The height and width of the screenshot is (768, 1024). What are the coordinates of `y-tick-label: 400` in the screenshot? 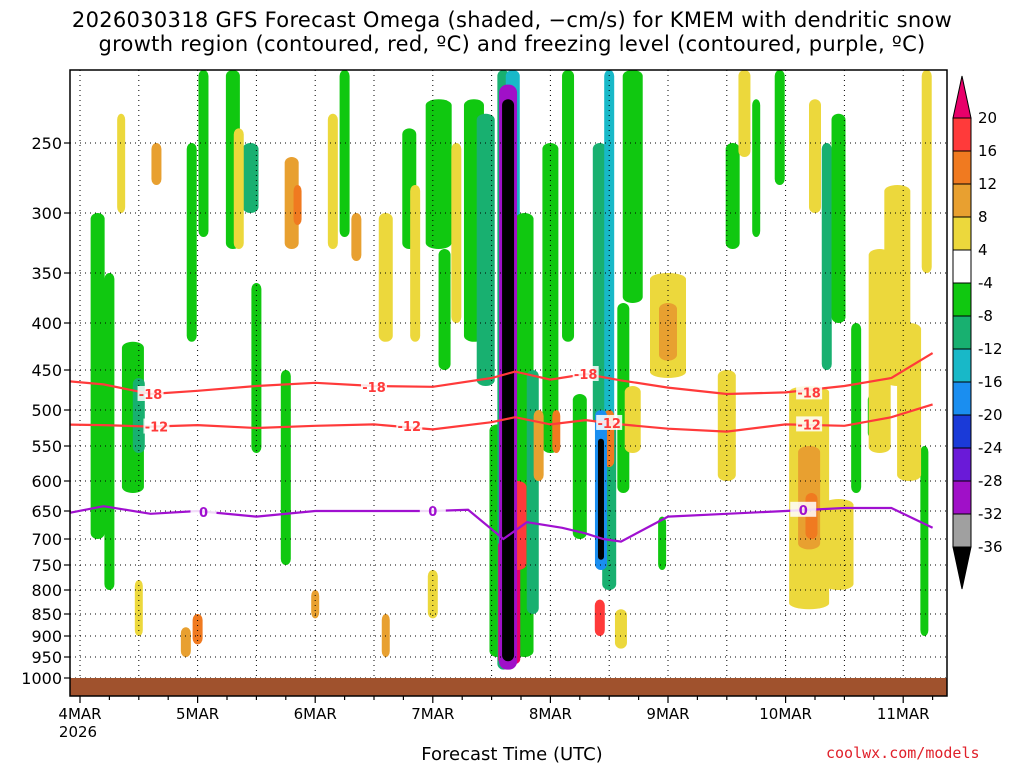 It's located at (46, 323).